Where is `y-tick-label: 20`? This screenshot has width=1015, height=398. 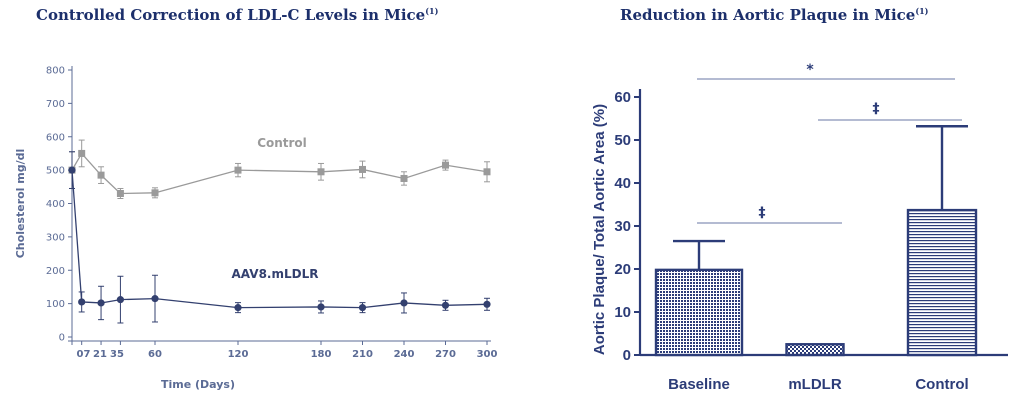 y-tick-label: 20 is located at coordinates (622, 269).